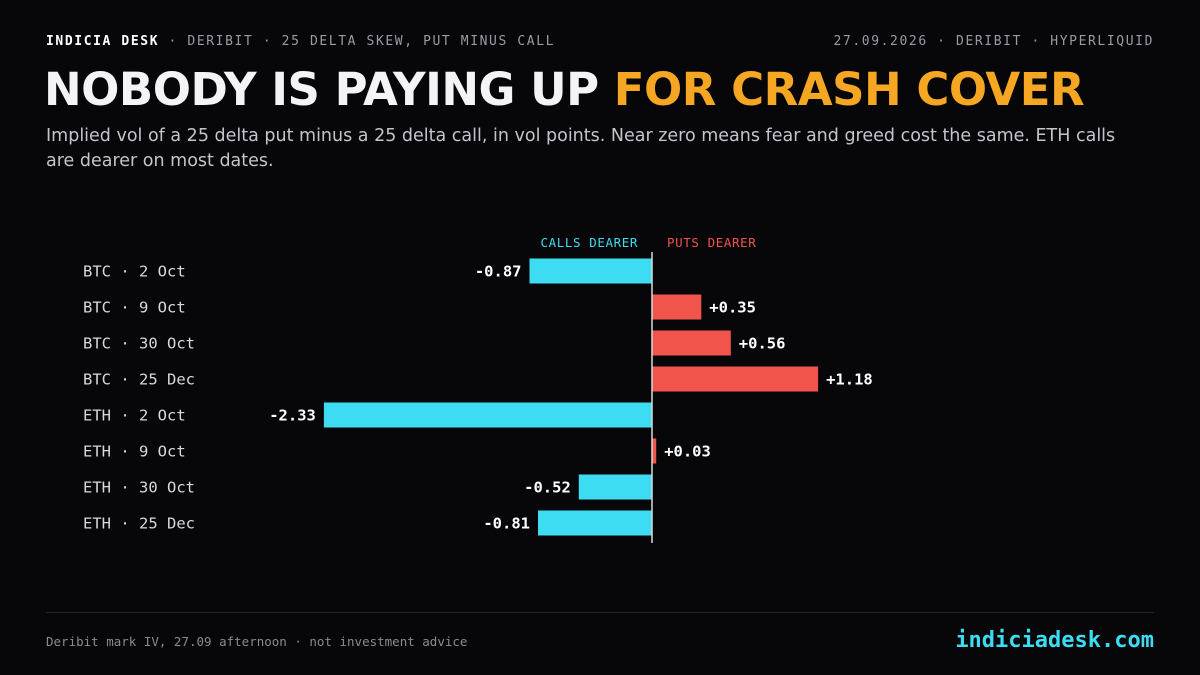  I want to click on row-label: BTC · 2 Oct, so click(134, 272).